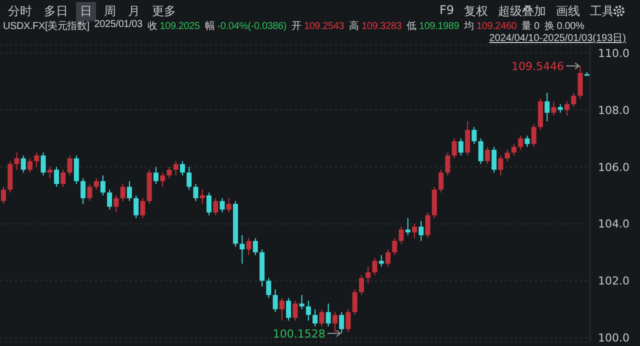 The width and height of the screenshot is (640, 346). I want to click on text: 画线, so click(568, 11).